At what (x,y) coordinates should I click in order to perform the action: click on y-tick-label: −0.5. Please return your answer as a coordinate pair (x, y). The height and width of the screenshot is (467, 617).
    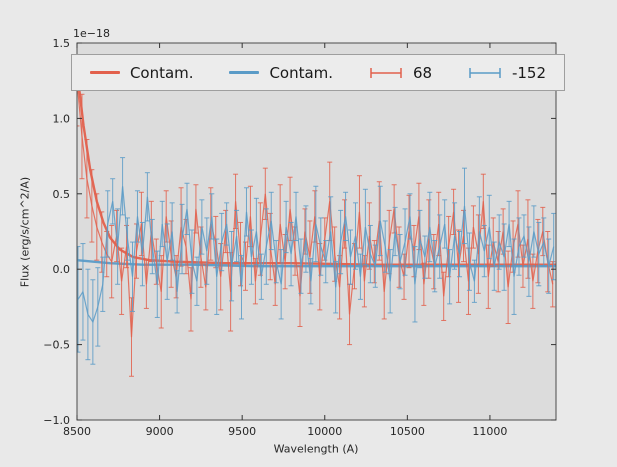
    Looking at the image, I should click on (56, 345).